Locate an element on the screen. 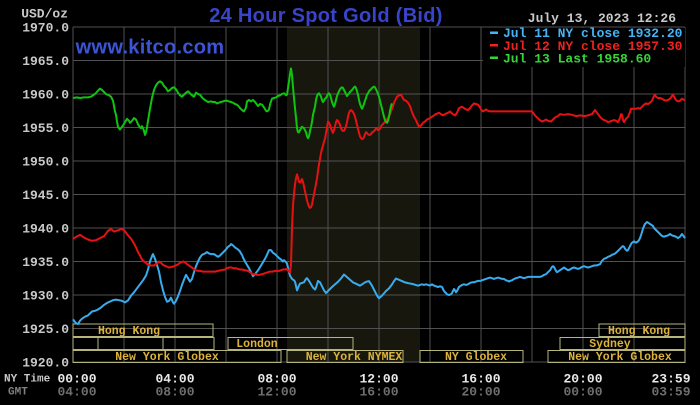  svg-text: Jul 13 Last 1958.60 is located at coordinates (577, 58).